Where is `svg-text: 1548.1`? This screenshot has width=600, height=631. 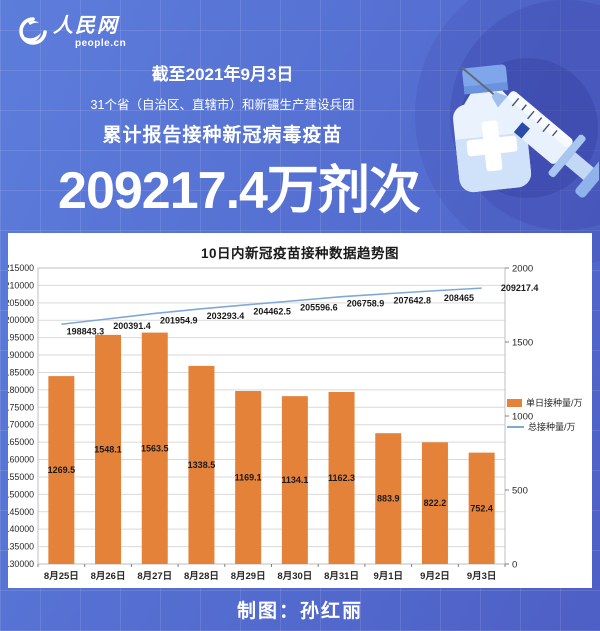 svg-text: 1548.1 is located at coordinates (108, 449).